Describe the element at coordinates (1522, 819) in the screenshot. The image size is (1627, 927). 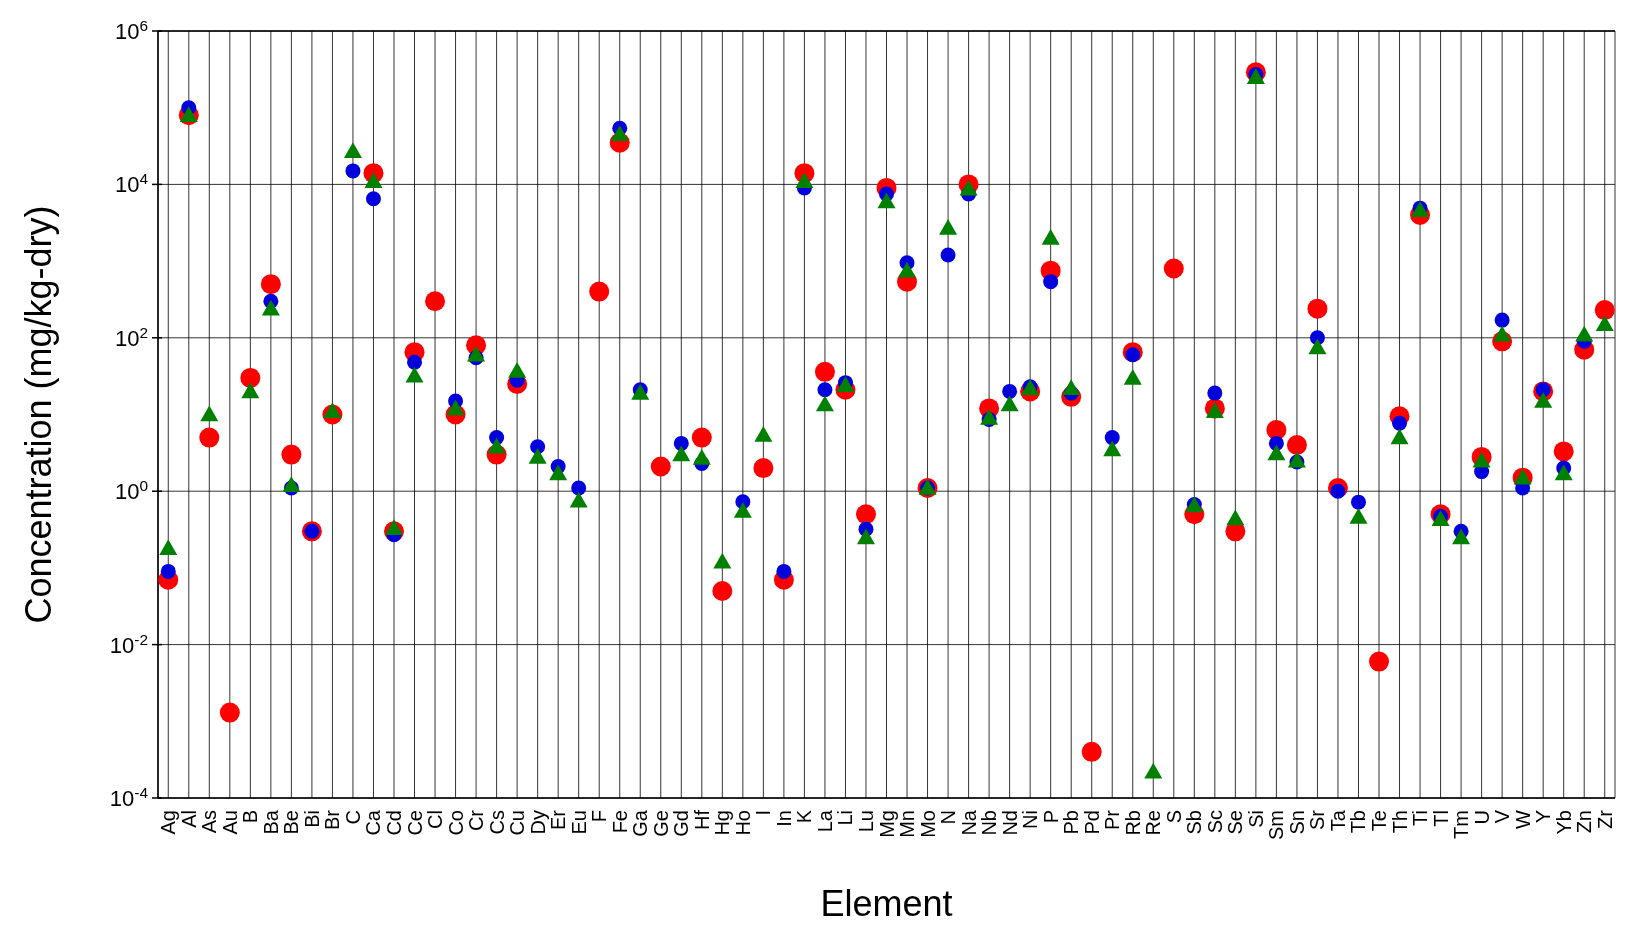
I see `x-tick-label: W` at that location.